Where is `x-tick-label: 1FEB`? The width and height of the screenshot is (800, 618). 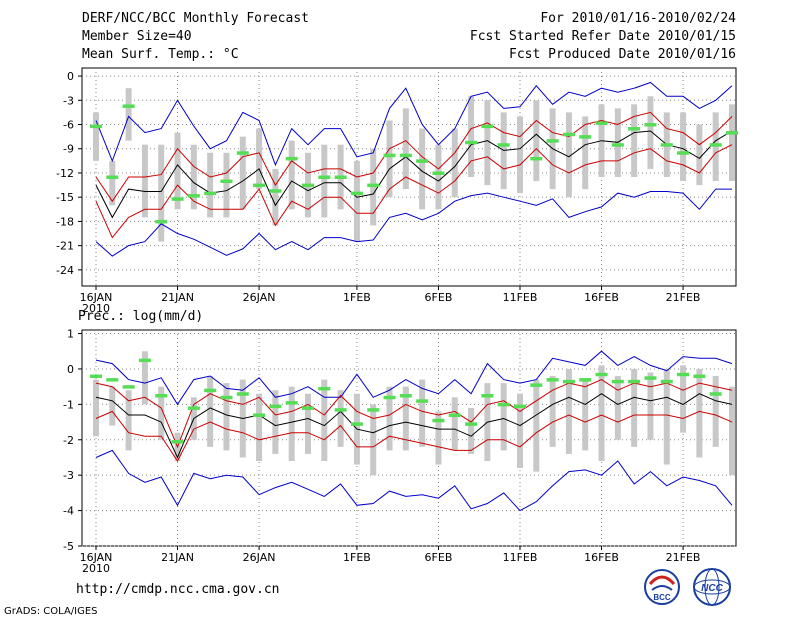 x-tick-label: 1FEB is located at coordinates (357, 297).